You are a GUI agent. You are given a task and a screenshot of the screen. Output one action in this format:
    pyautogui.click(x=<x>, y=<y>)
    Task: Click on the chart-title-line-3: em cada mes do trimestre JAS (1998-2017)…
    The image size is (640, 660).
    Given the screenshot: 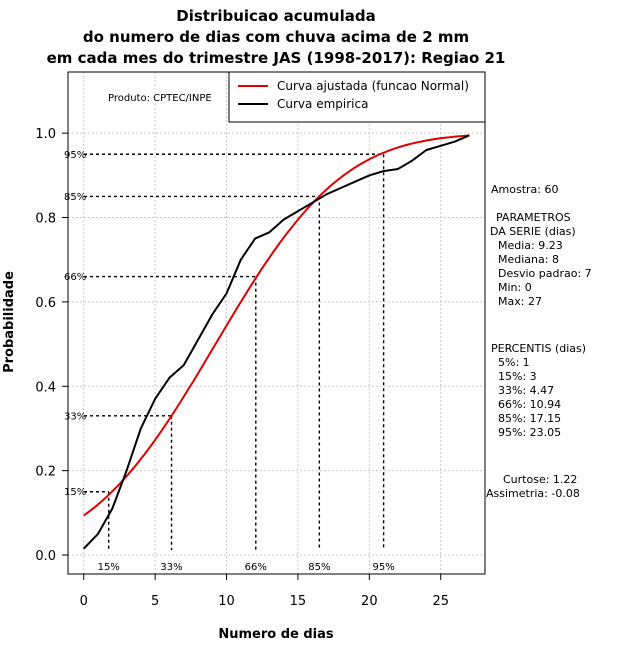 What is the action you would take?
    pyautogui.click(x=276, y=58)
    